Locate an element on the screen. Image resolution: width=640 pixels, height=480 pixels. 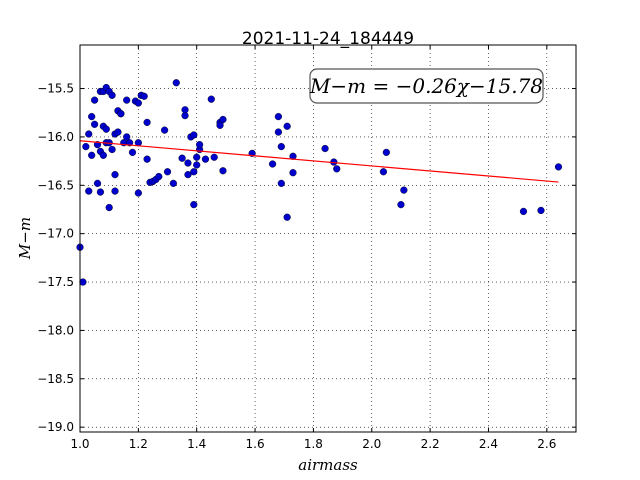
y-axis-label: M−m is located at coordinates (25, 238).